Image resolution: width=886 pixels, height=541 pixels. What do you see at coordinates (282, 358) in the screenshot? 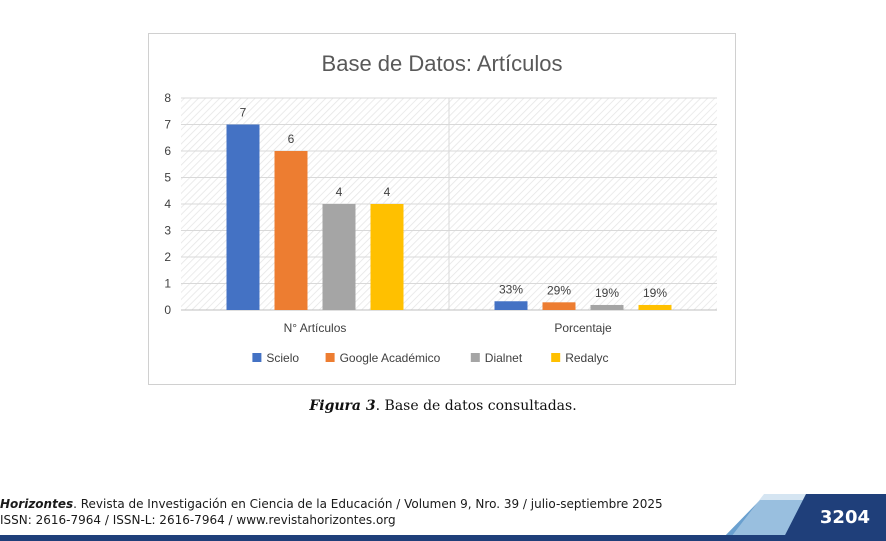
I see `legend-label: Scielo` at bounding box center [282, 358].